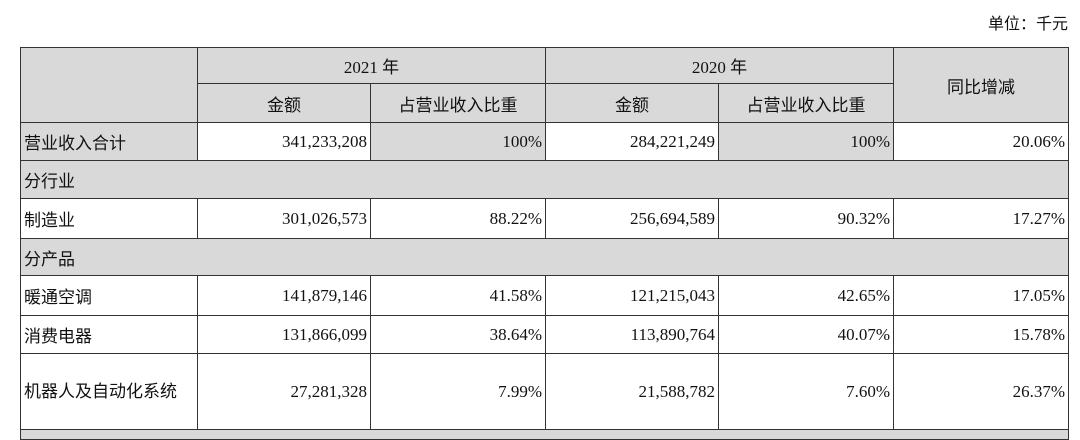  What do you see at coordinates (806, 103) in the screenshot?
I see `header-share-2020: 占营业收入比重` at bounding box center [806, 103].